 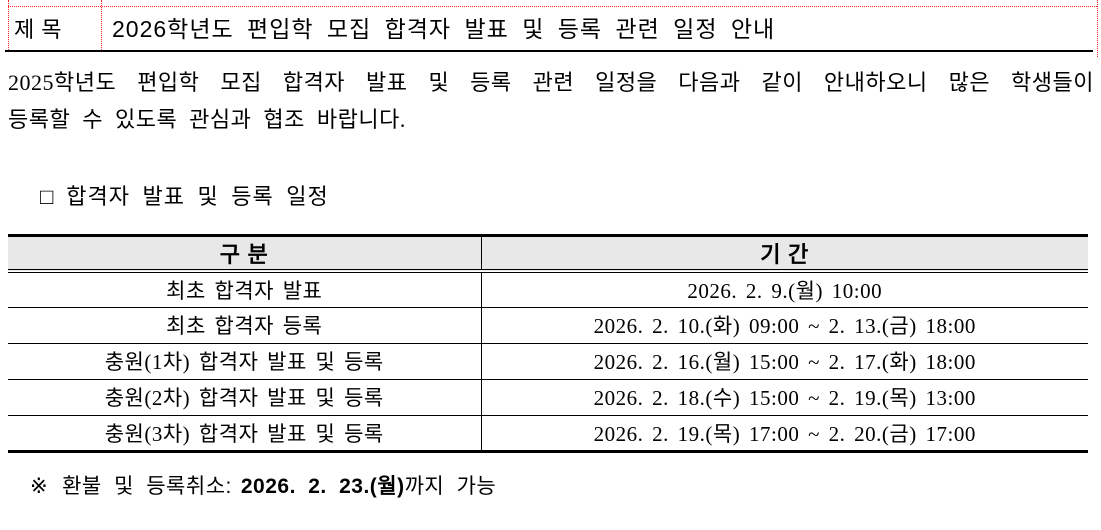 What do you see at coordinates (245, 289) in the screenshot?
I see `row-category: 최초 합격자 발표` at bounding box center [245, 289].